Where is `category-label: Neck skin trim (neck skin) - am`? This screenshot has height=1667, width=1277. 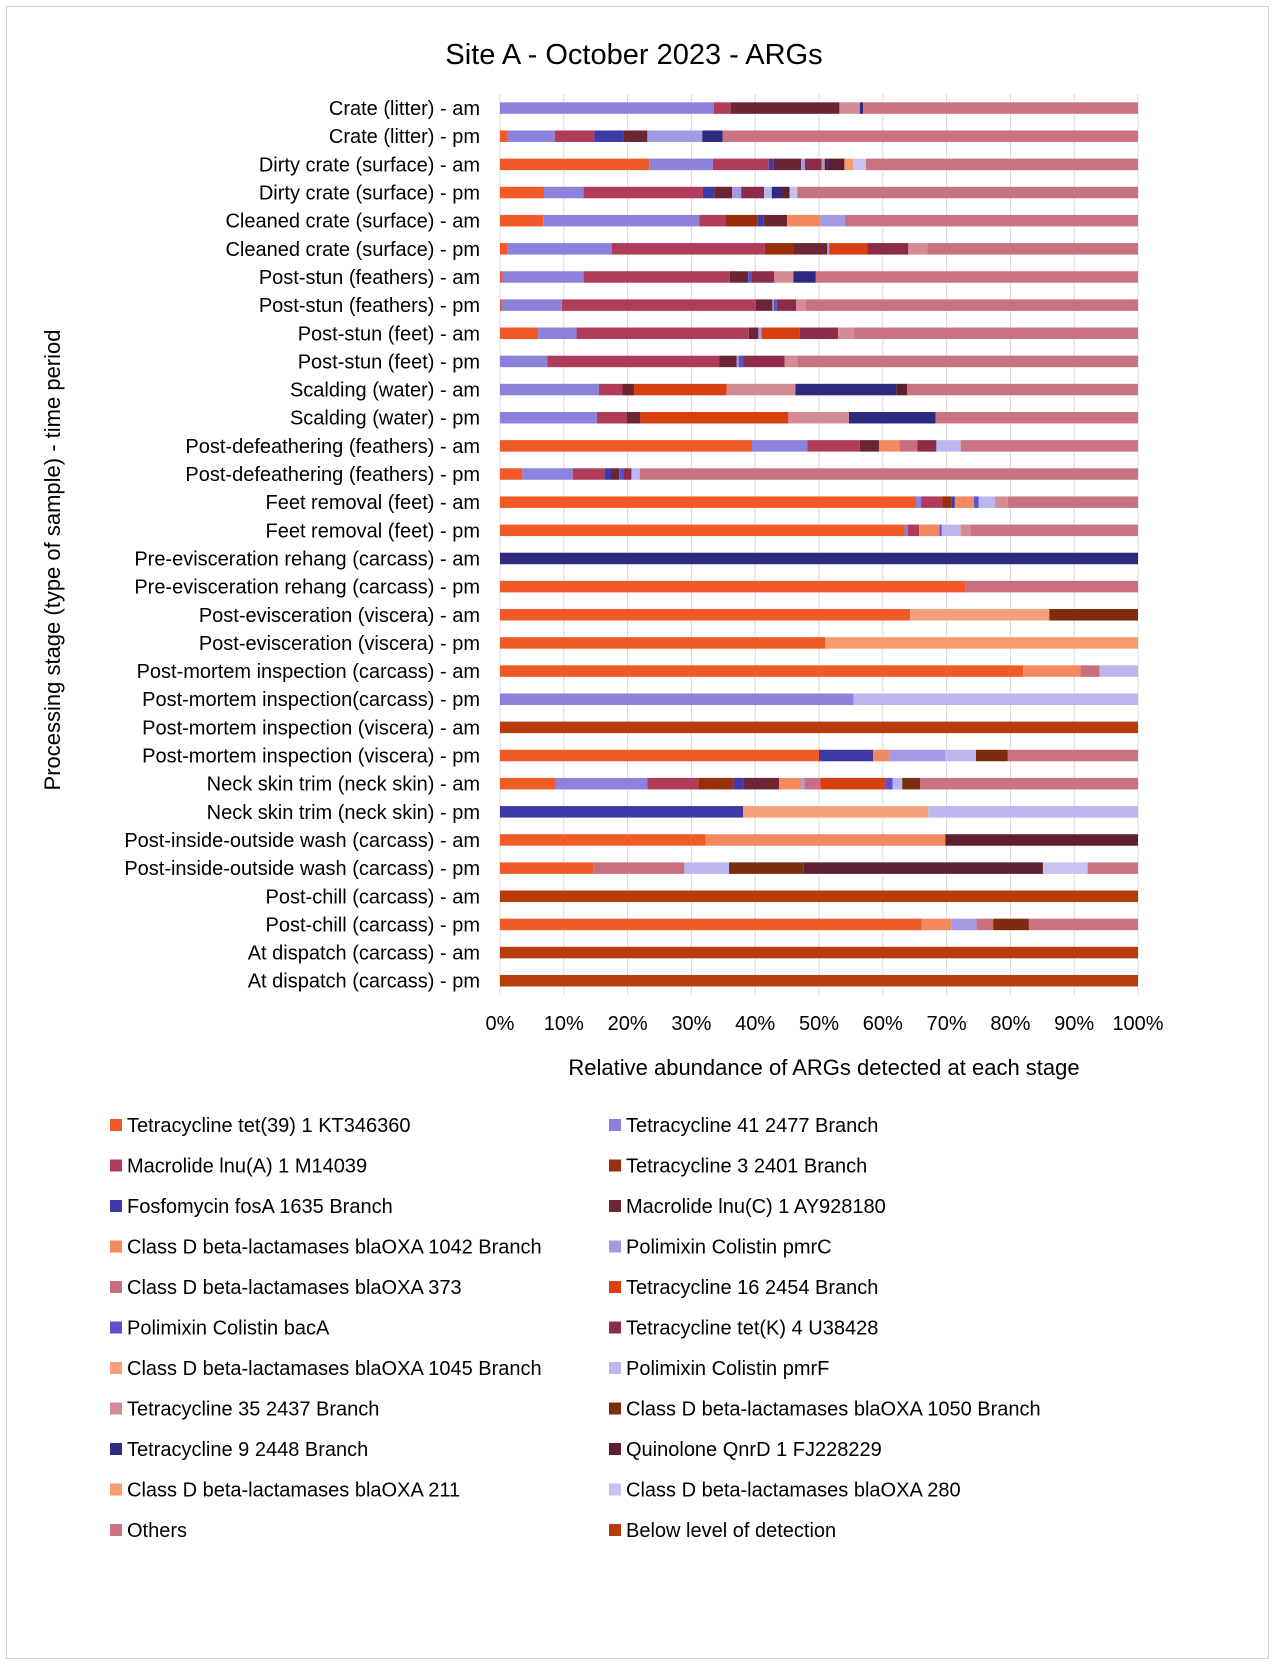
category-label: Neck skin trim (neck skin) - am is located at coordinates (343, 785).